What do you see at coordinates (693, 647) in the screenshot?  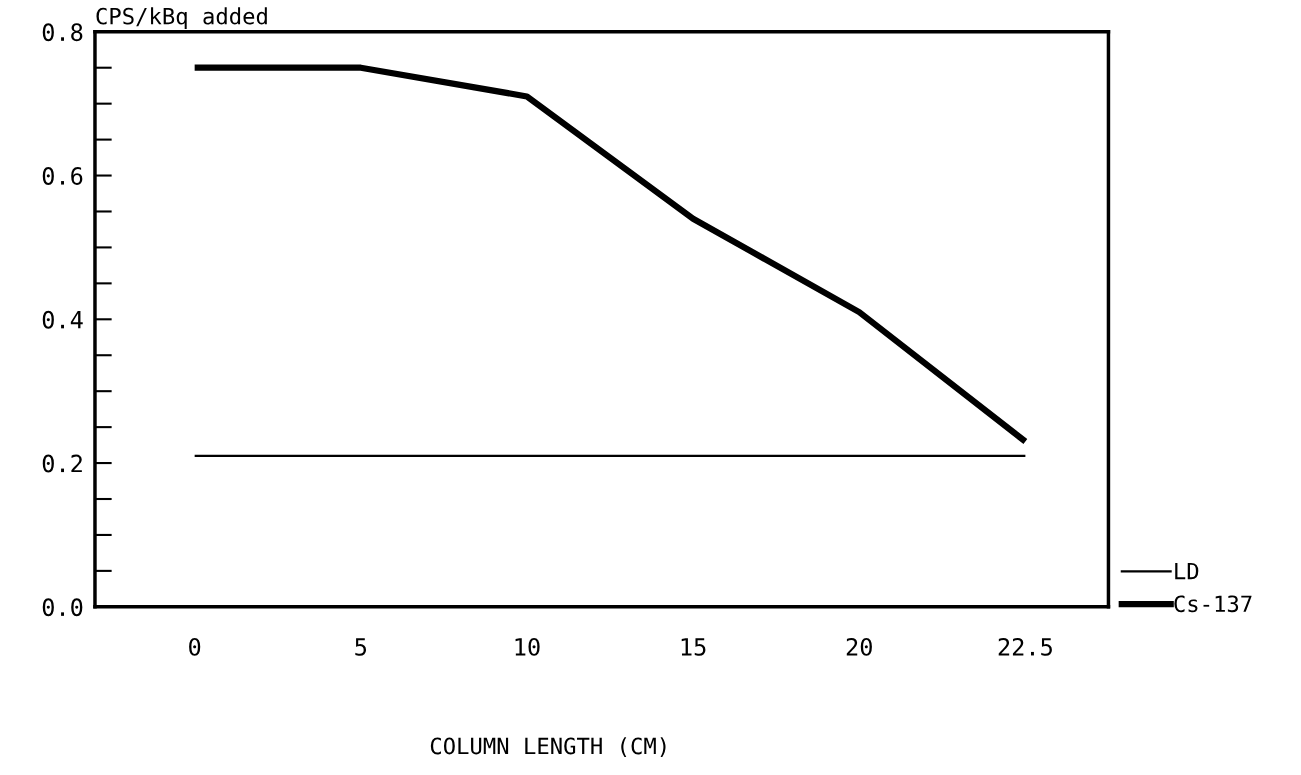 I see `x-tick-label: 15` at bounding box center [693, 647].